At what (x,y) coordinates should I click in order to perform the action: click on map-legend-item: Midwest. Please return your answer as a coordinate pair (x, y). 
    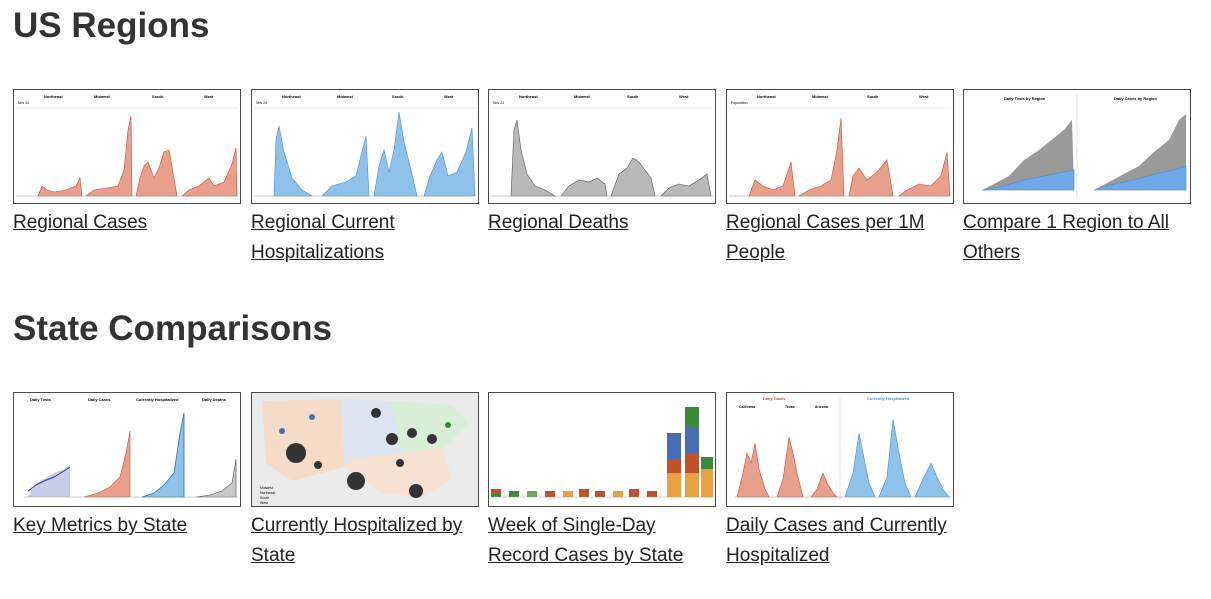
    Looking at the image, I should click on (266, 488).